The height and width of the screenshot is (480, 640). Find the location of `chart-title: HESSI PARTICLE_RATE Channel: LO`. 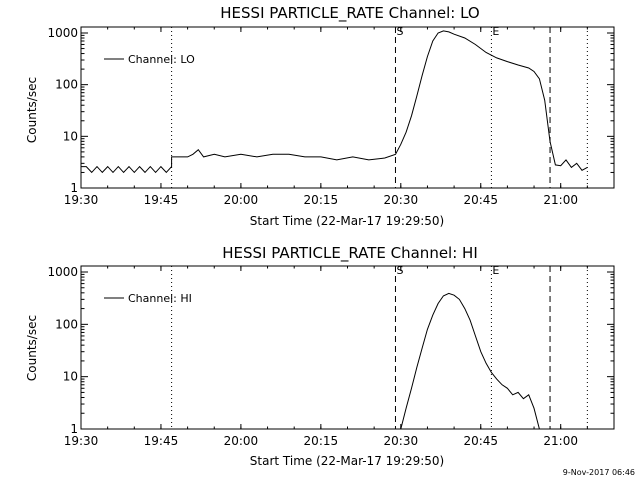

chart-title: HESSI PARTICLE_RATE Channel: LO is located at coordinates (349, 13).